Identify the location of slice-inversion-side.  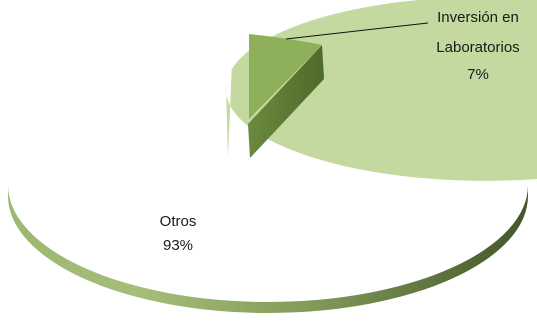
(286, 101).